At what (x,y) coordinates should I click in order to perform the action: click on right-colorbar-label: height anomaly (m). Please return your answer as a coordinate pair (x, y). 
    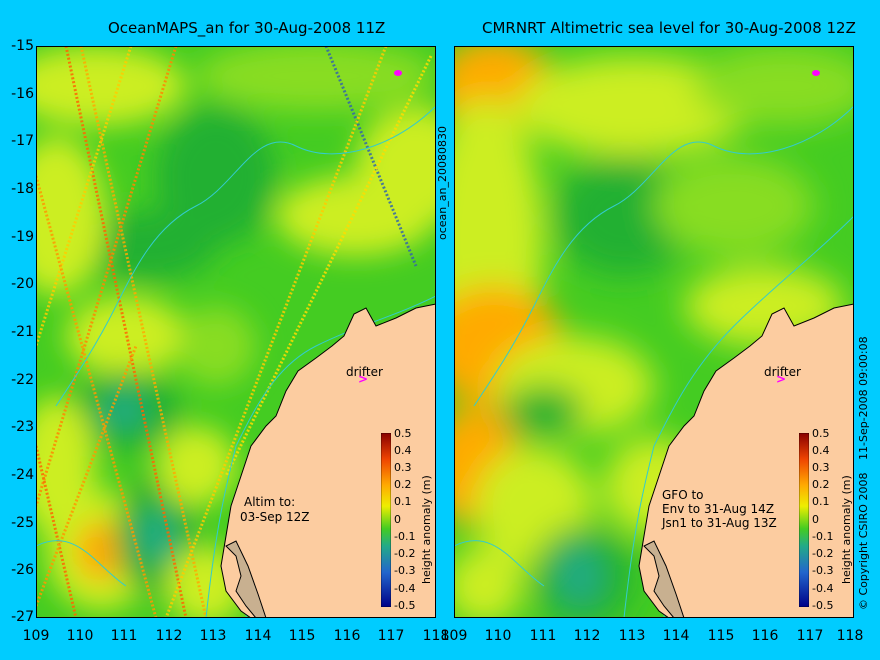
    Looking at the image, I should click on (846, 529).